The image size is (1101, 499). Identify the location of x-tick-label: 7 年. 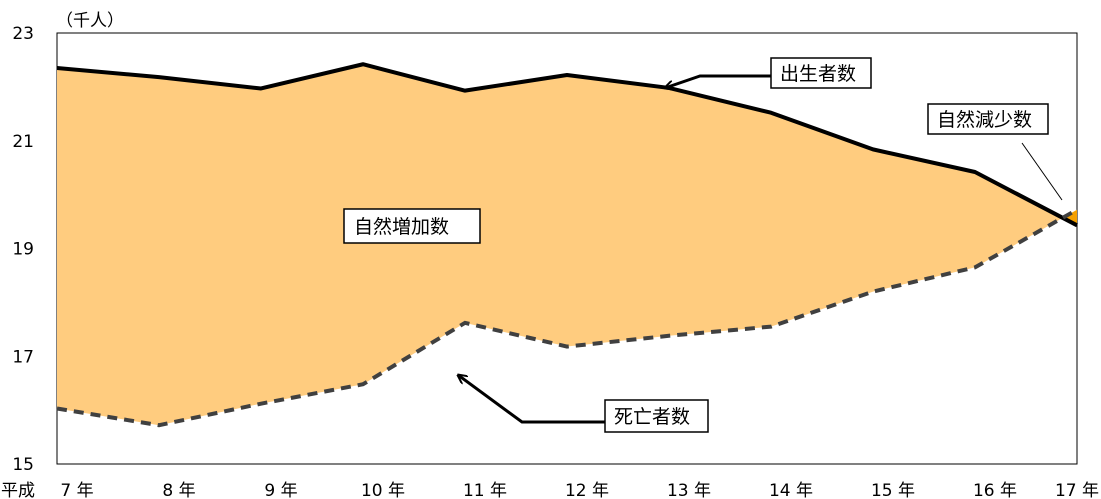
(76, 490).